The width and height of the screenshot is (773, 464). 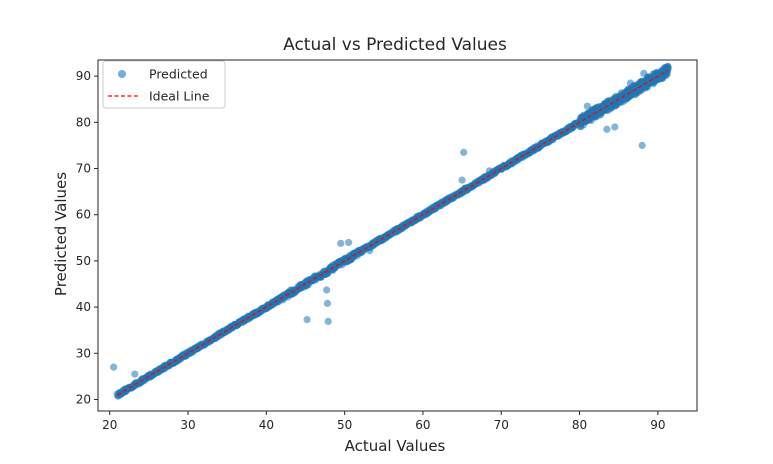 I want to click on x-axis-label: Actual Values, so click(x=395, y=446).